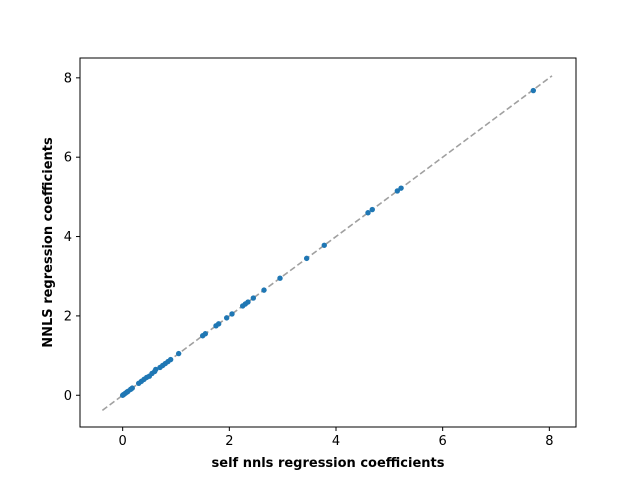 This screenshot has width=640, height=480. What do you see at coordinates (328, 463) in the screenshot?
I see `x-axis-label: self nnls regression coefficients` at bounding box center [328, 463].